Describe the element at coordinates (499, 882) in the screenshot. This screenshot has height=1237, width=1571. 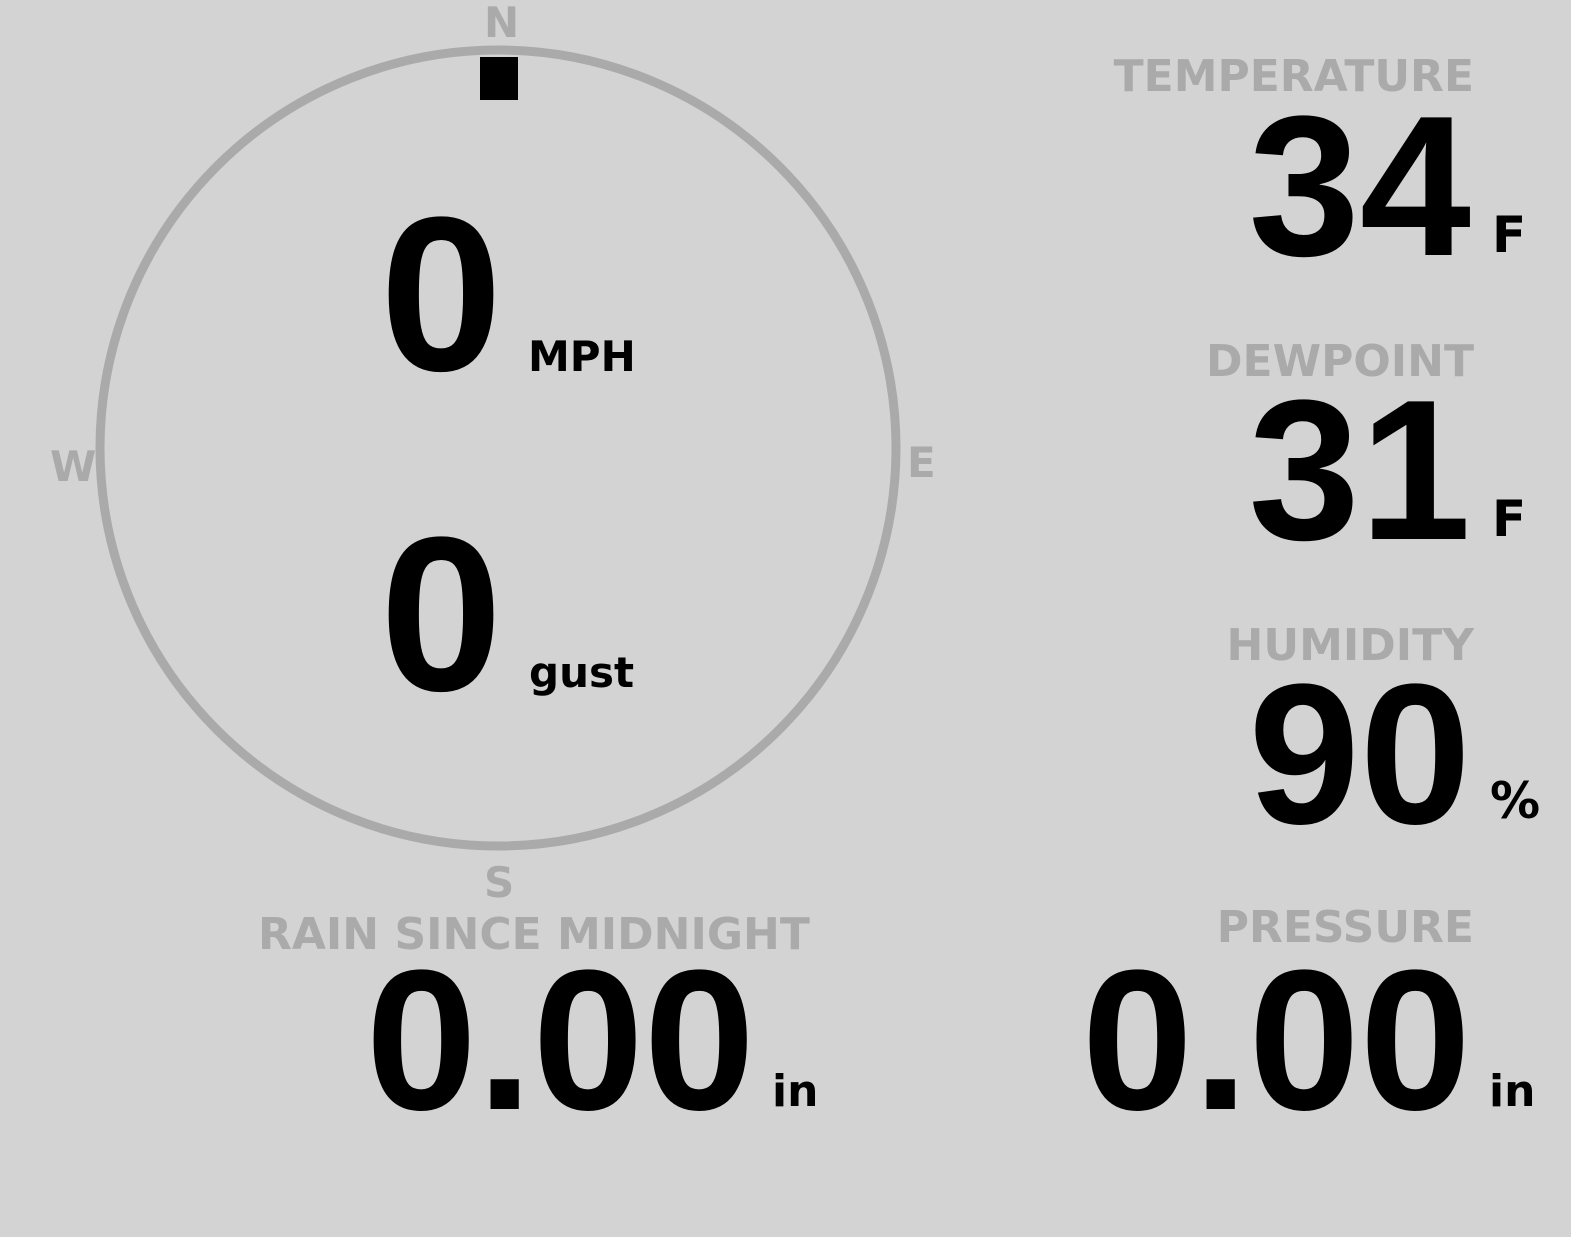
I see `compass-south: S` at that location.